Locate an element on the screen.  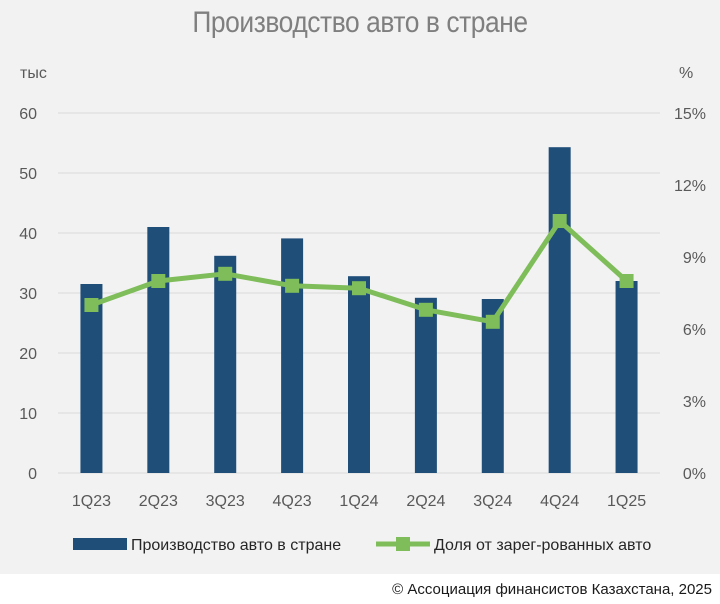
legend-label-line: Доля от зарег-рованных авто is located at coordinates (542, 545).